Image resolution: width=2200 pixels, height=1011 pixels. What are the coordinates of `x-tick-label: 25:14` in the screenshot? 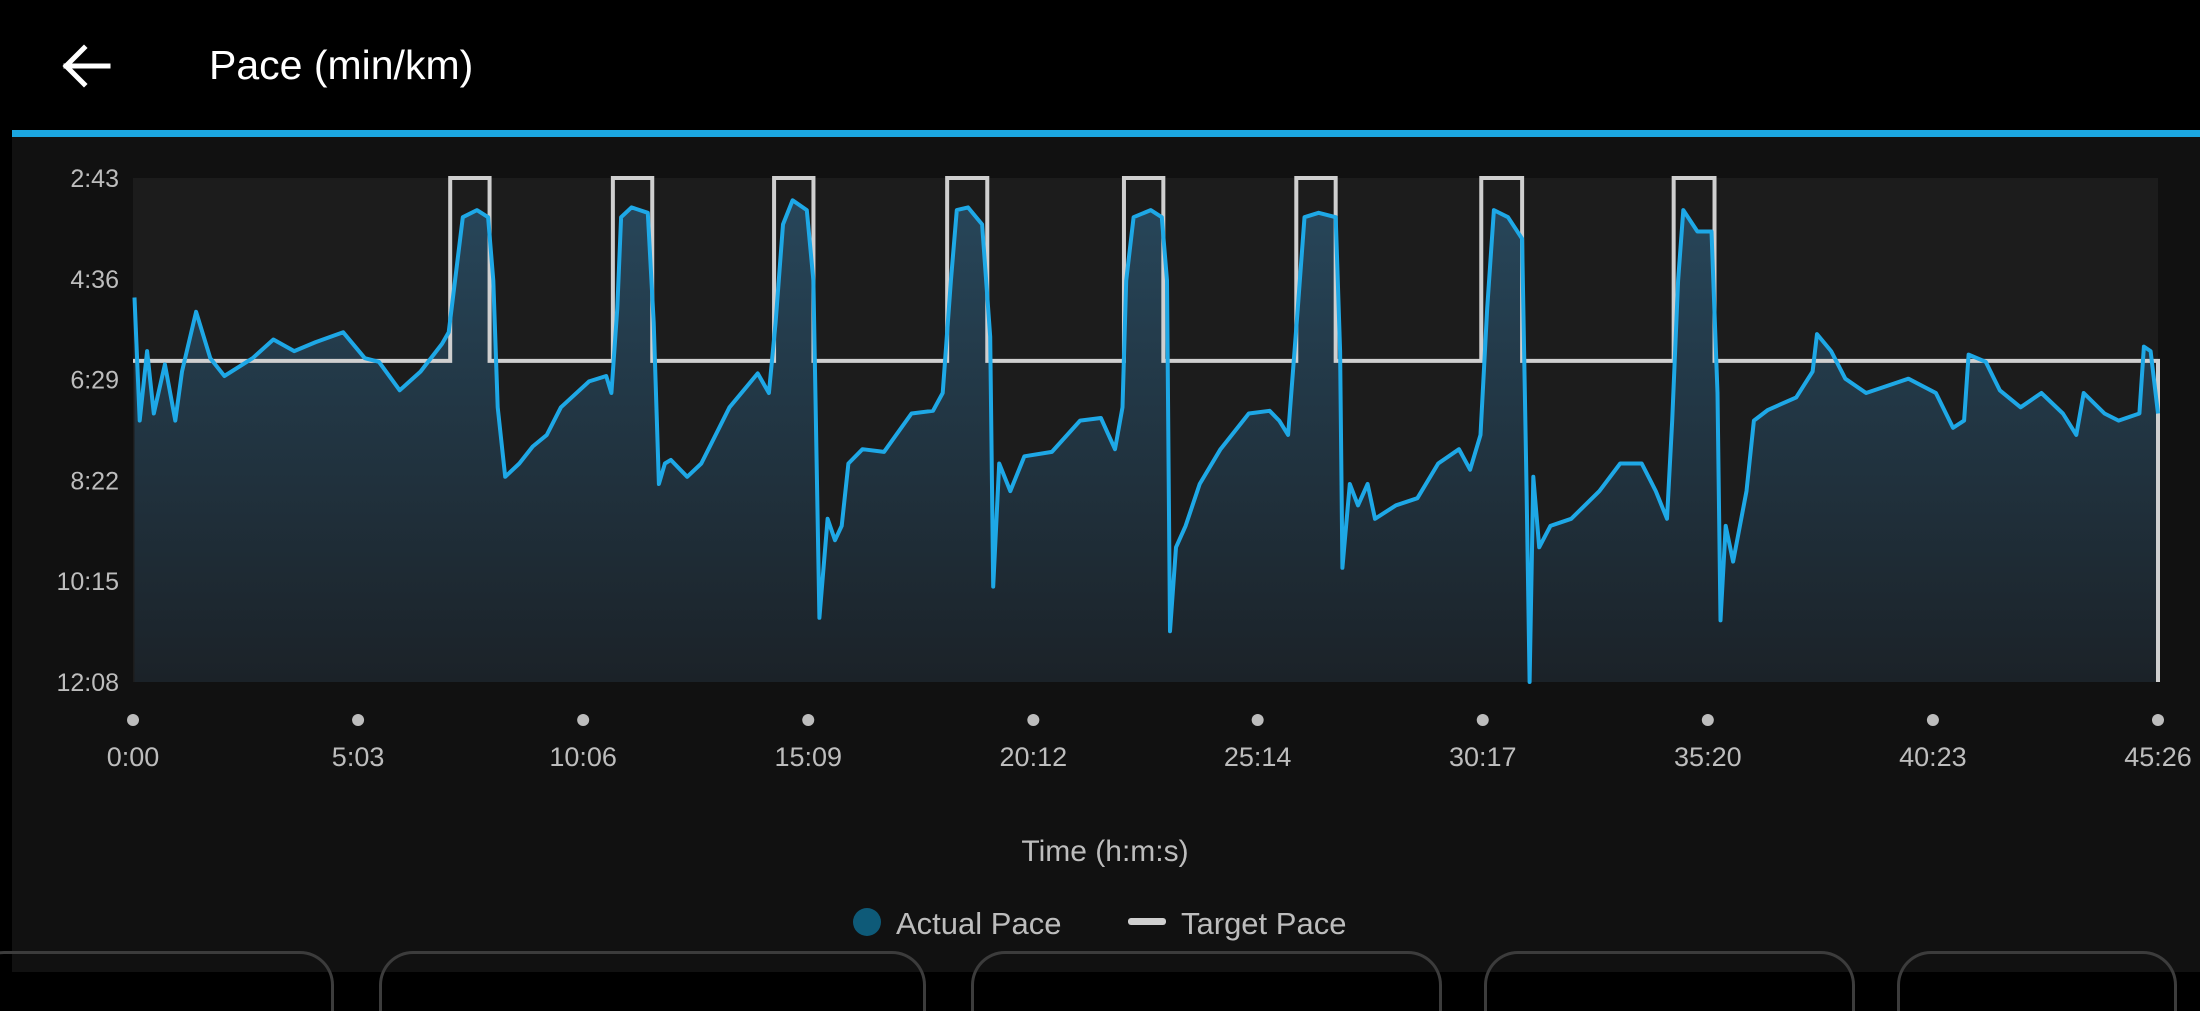 It's located at (1258, 757).